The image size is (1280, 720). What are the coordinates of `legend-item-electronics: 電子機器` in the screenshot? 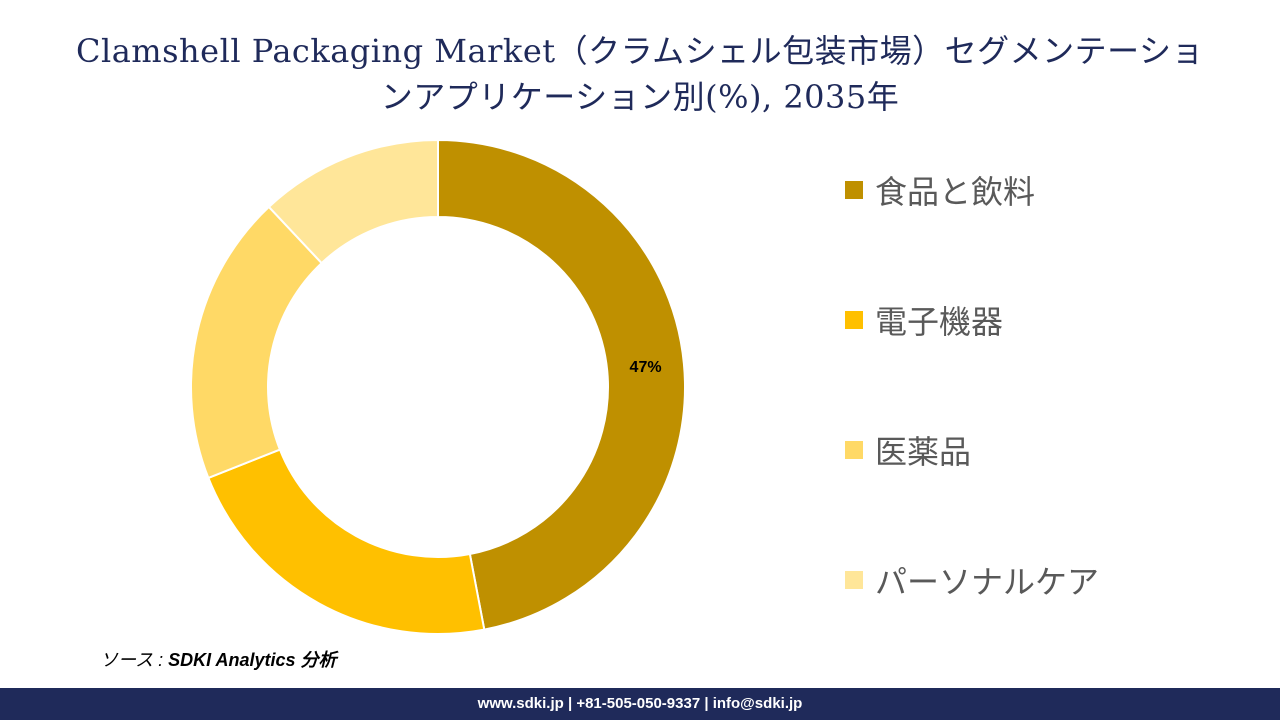 It's located at (924, 320).